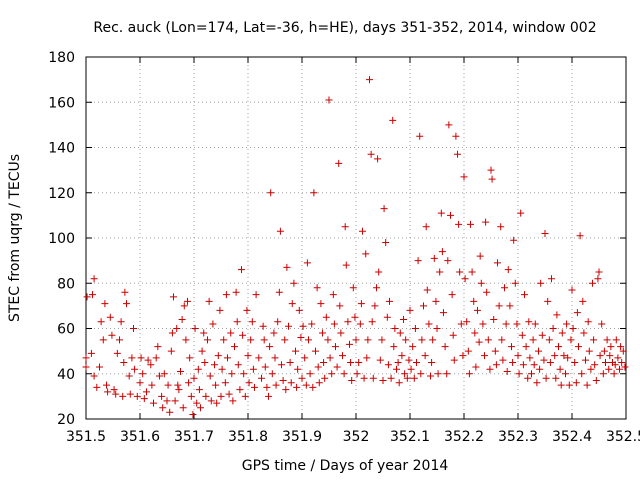 Image resolution: width=640 pixels, height=480 pixels. I want to click on x-tick-label: 351.8, so click(248, 437).